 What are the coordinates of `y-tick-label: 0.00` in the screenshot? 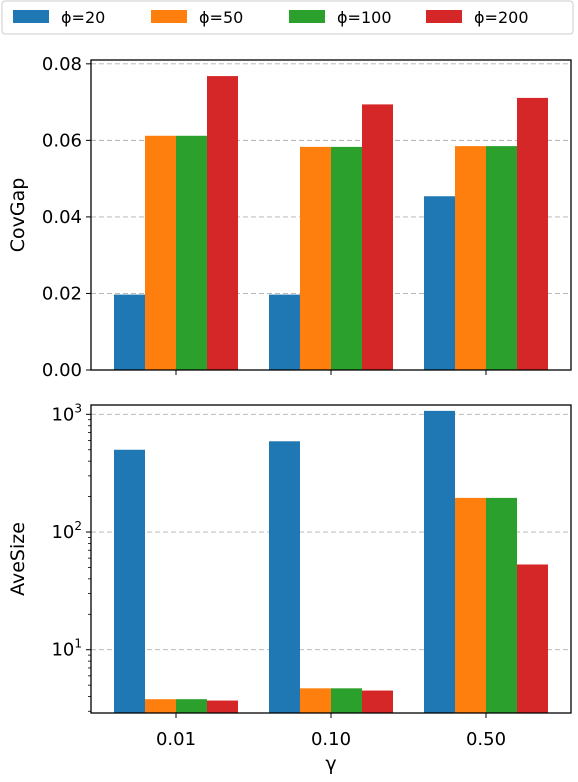 It's located at (62, 370).